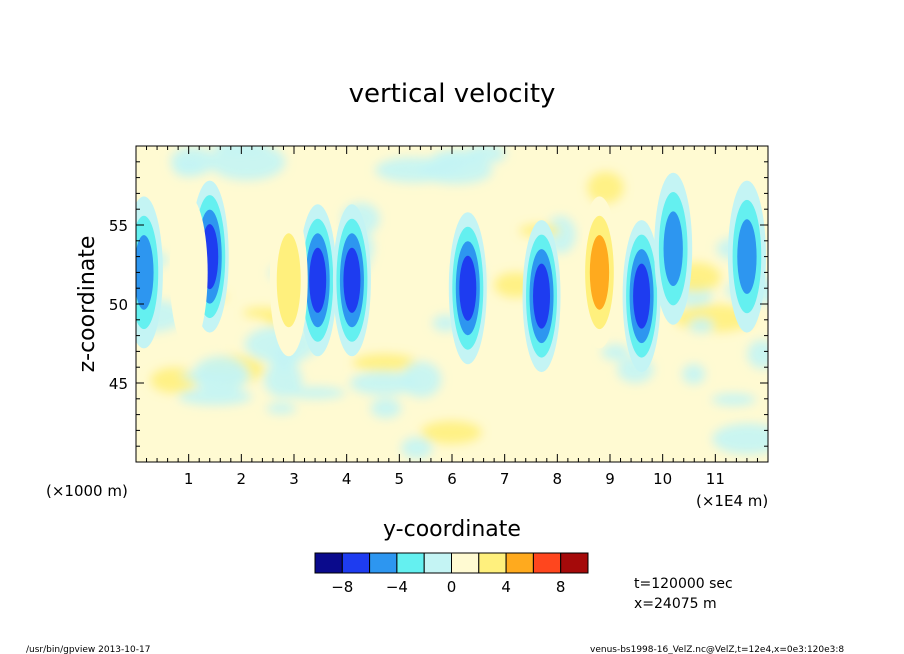 This screenshot has width=904, height=654. What do you see at coordinates (683, 584) in the screenshot?
I see `time-annotation: t=120000 sec` at bounding box center [683, 584].